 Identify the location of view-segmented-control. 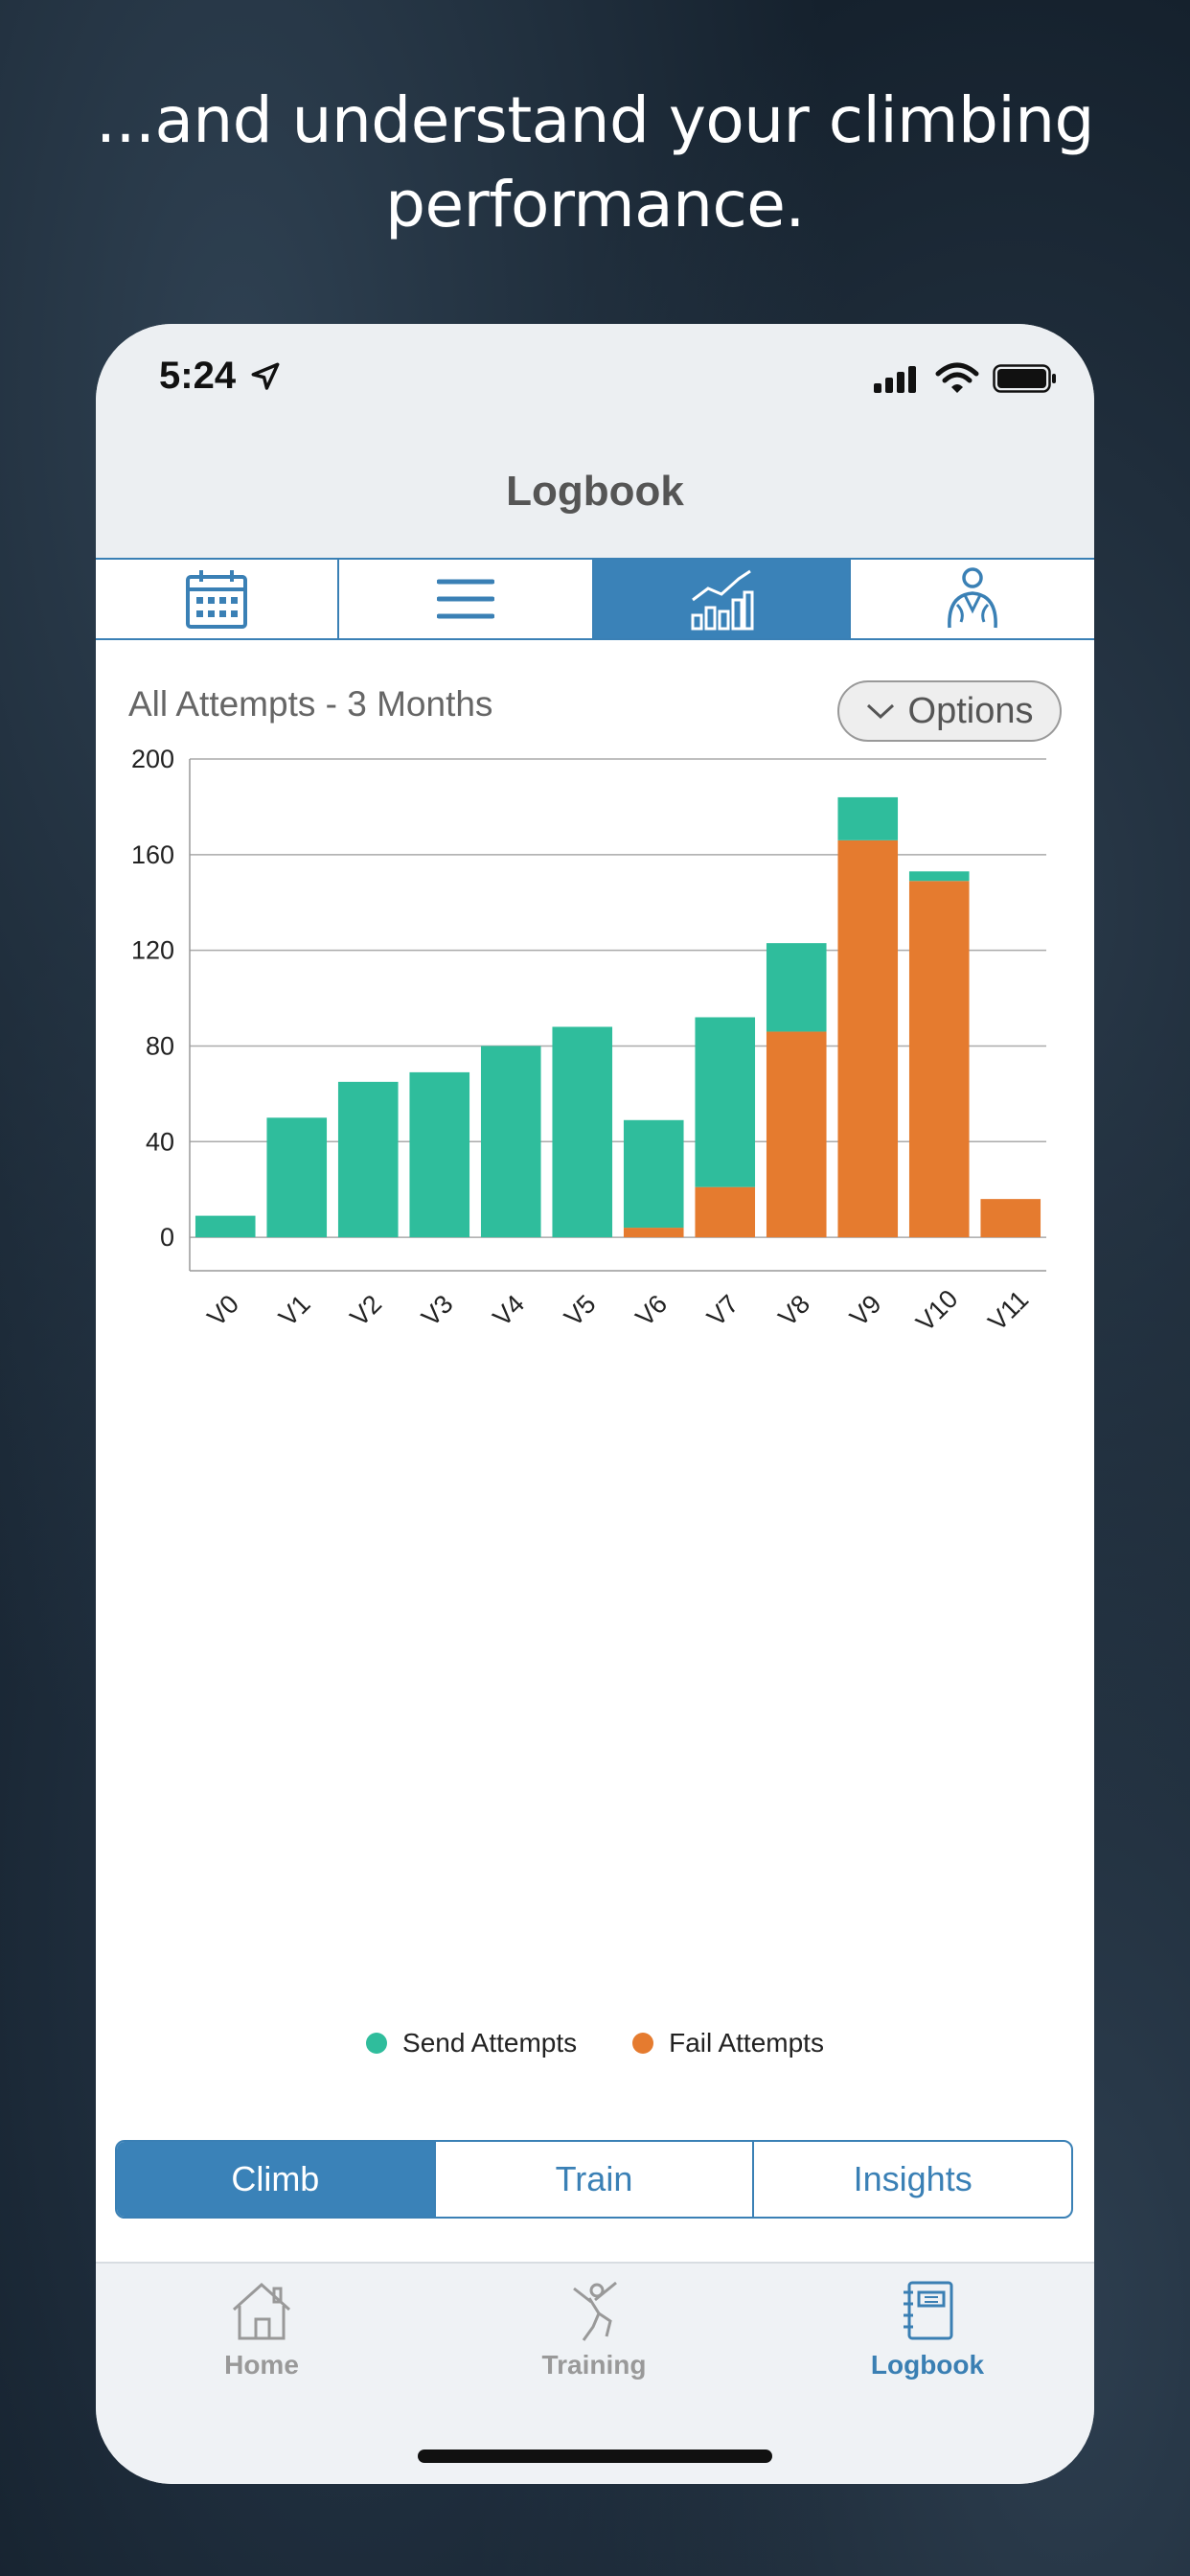
(595, 599).